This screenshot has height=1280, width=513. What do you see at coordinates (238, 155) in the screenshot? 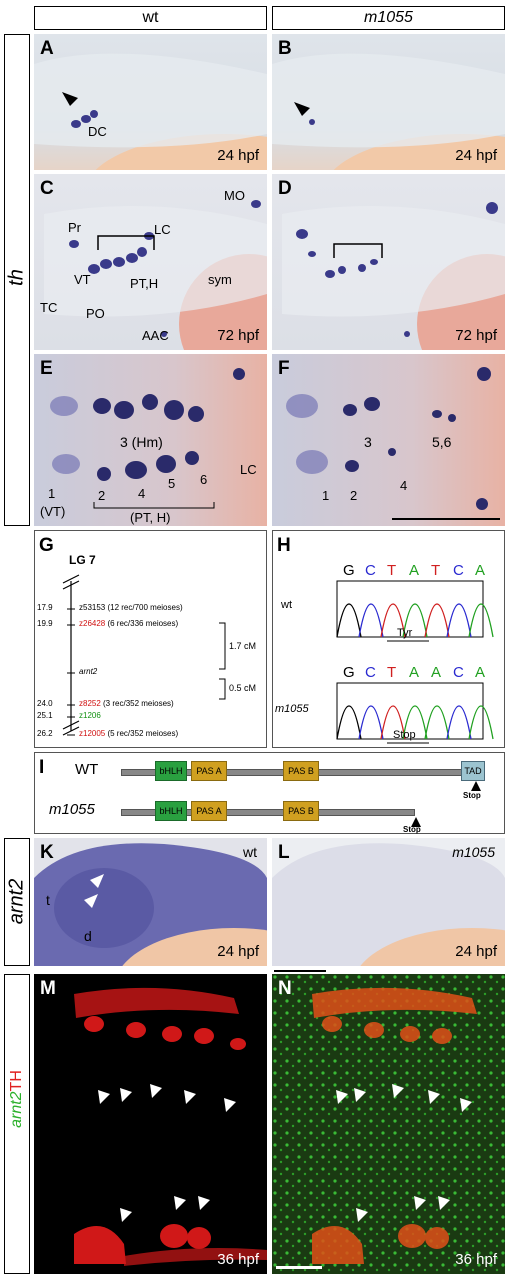
I see `stage-a: 24 hpf` at bounding box center [238, 155].